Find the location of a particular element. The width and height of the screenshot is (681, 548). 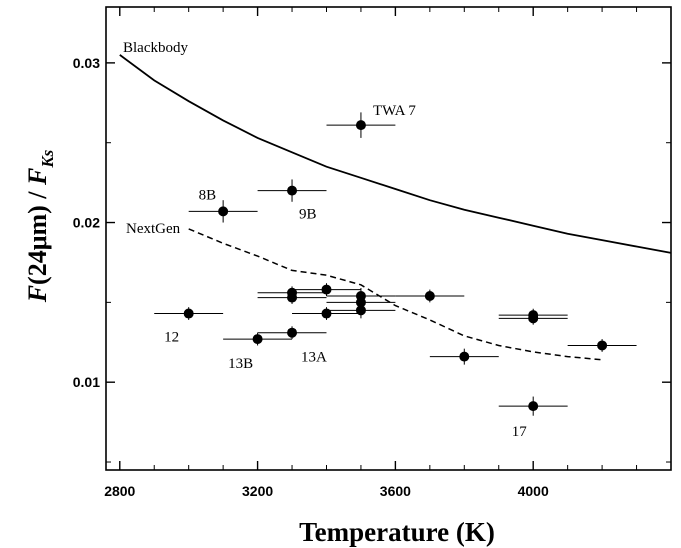

y-tick-label: 0.02 is located at coordinates (86, 223).